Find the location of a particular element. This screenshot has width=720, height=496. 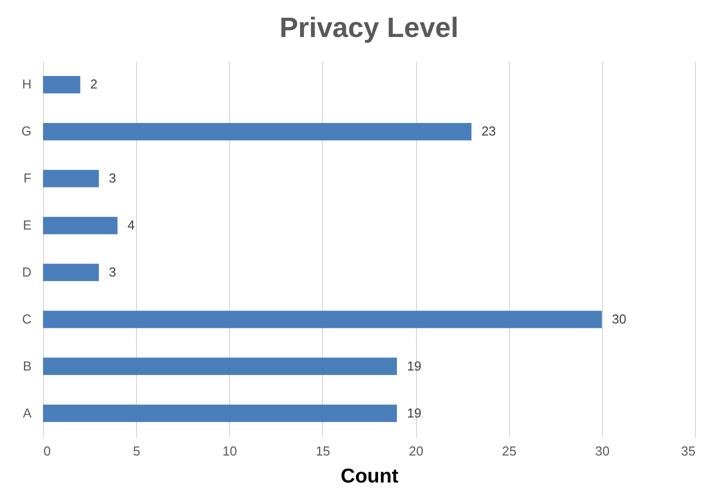

x-tick-label: 0 is located at coordinates (47, 451).